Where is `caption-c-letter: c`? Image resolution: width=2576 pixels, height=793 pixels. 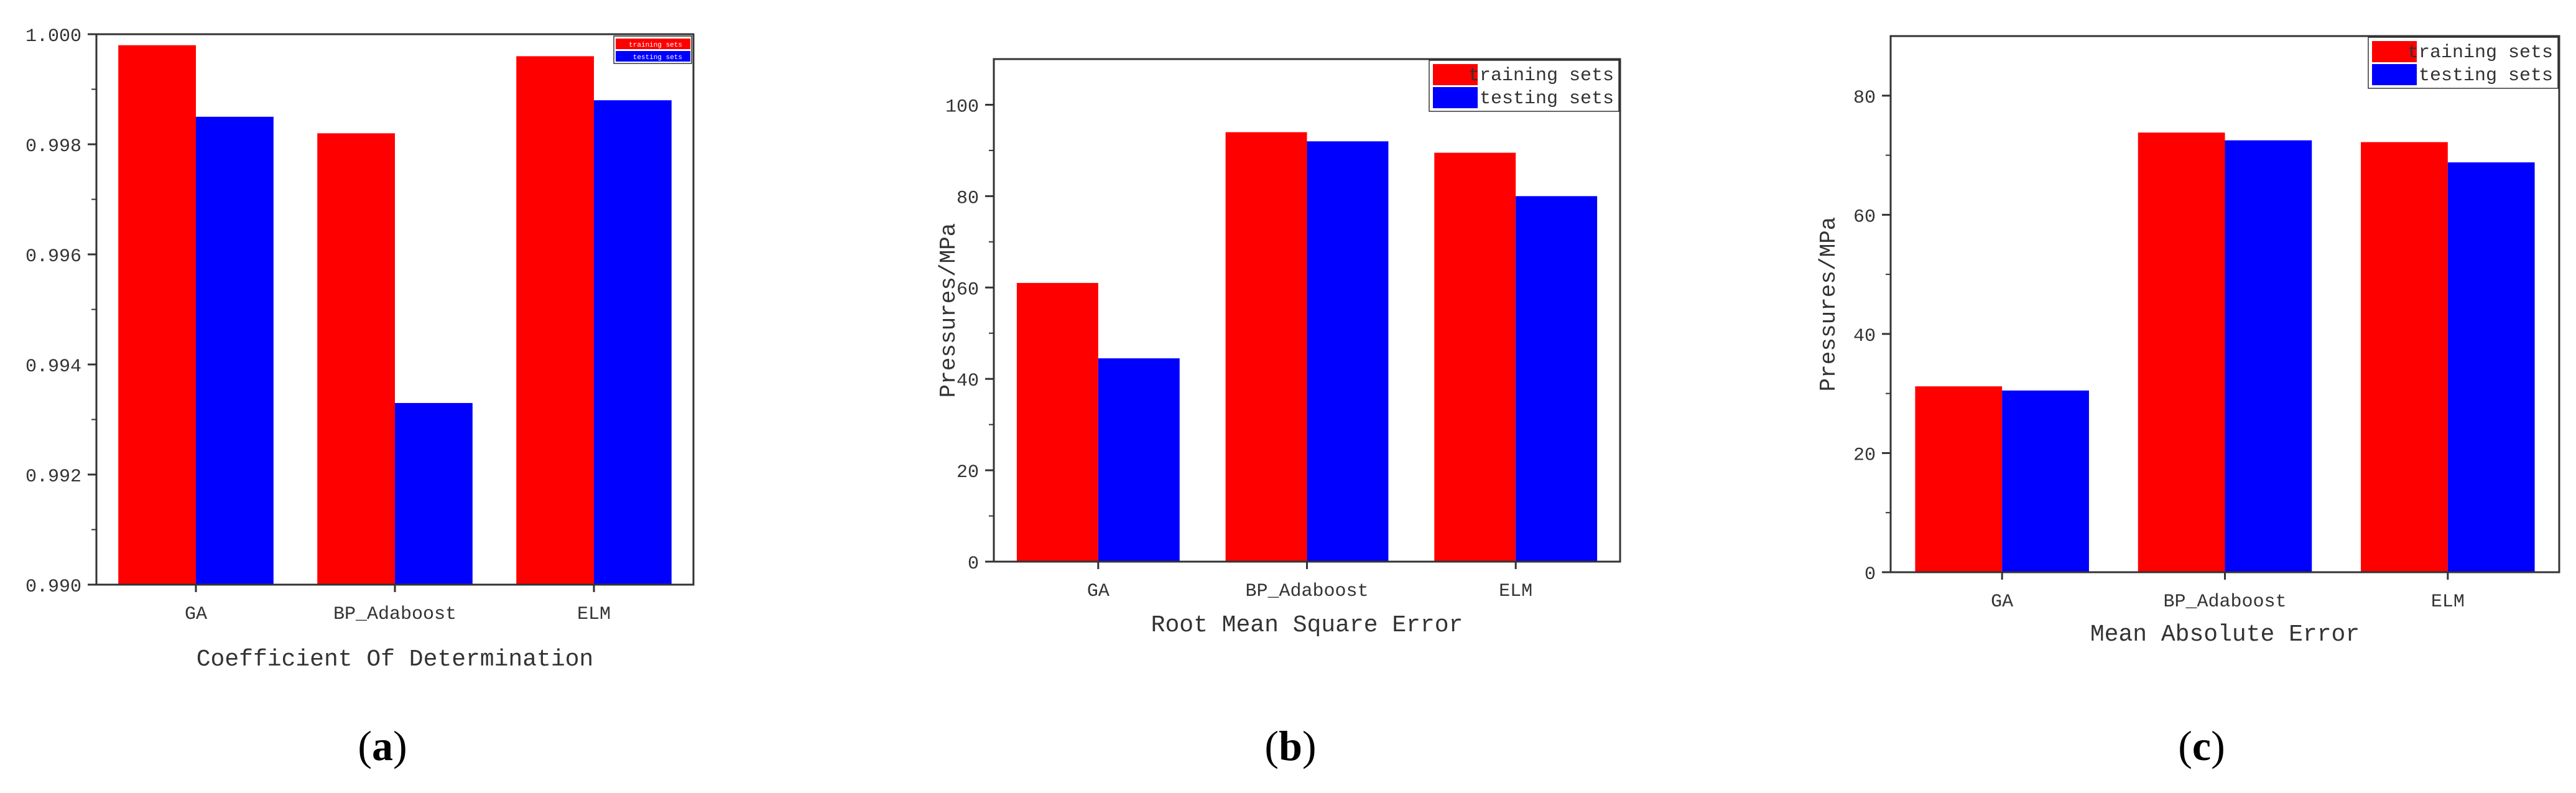
caption-c-letter: c is located at coordinates (2202, 745).